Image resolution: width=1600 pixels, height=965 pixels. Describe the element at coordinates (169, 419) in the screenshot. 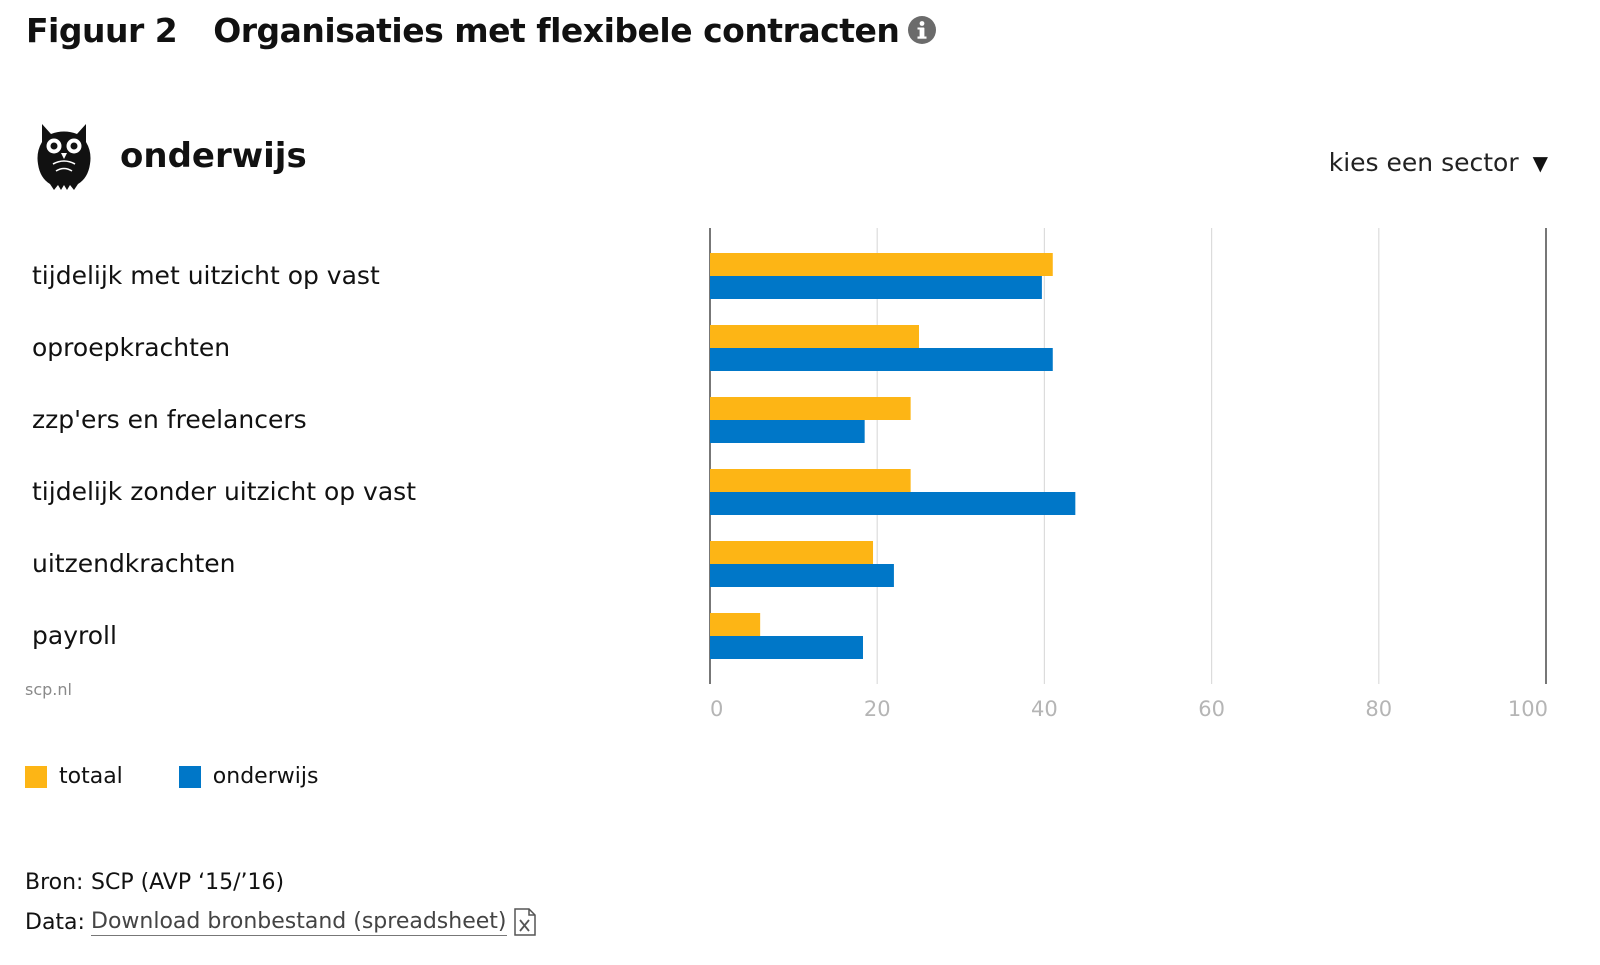

I see `category-label: zzp'ers en freelancers` at that location.